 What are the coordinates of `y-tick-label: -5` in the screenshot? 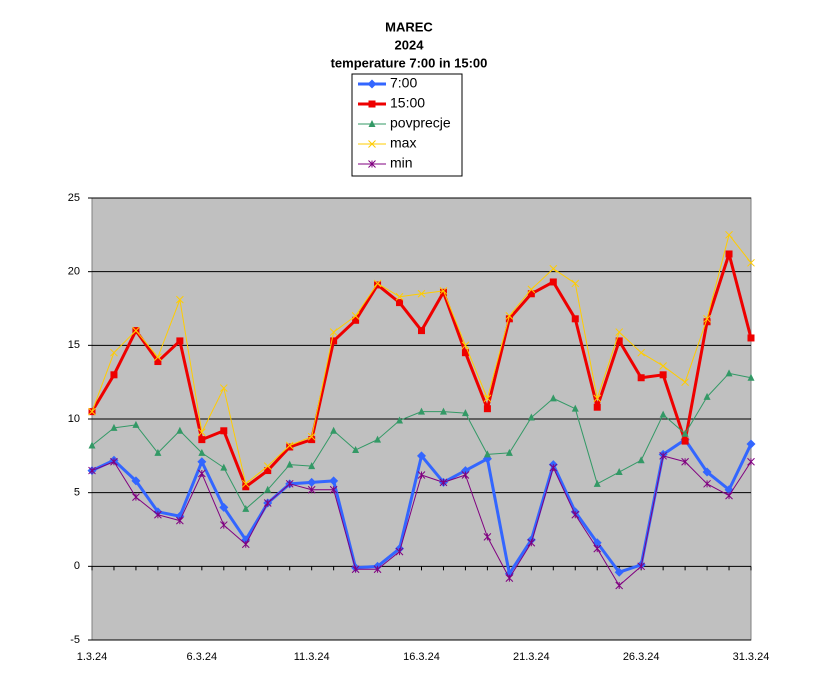 It's located at (75, 640).